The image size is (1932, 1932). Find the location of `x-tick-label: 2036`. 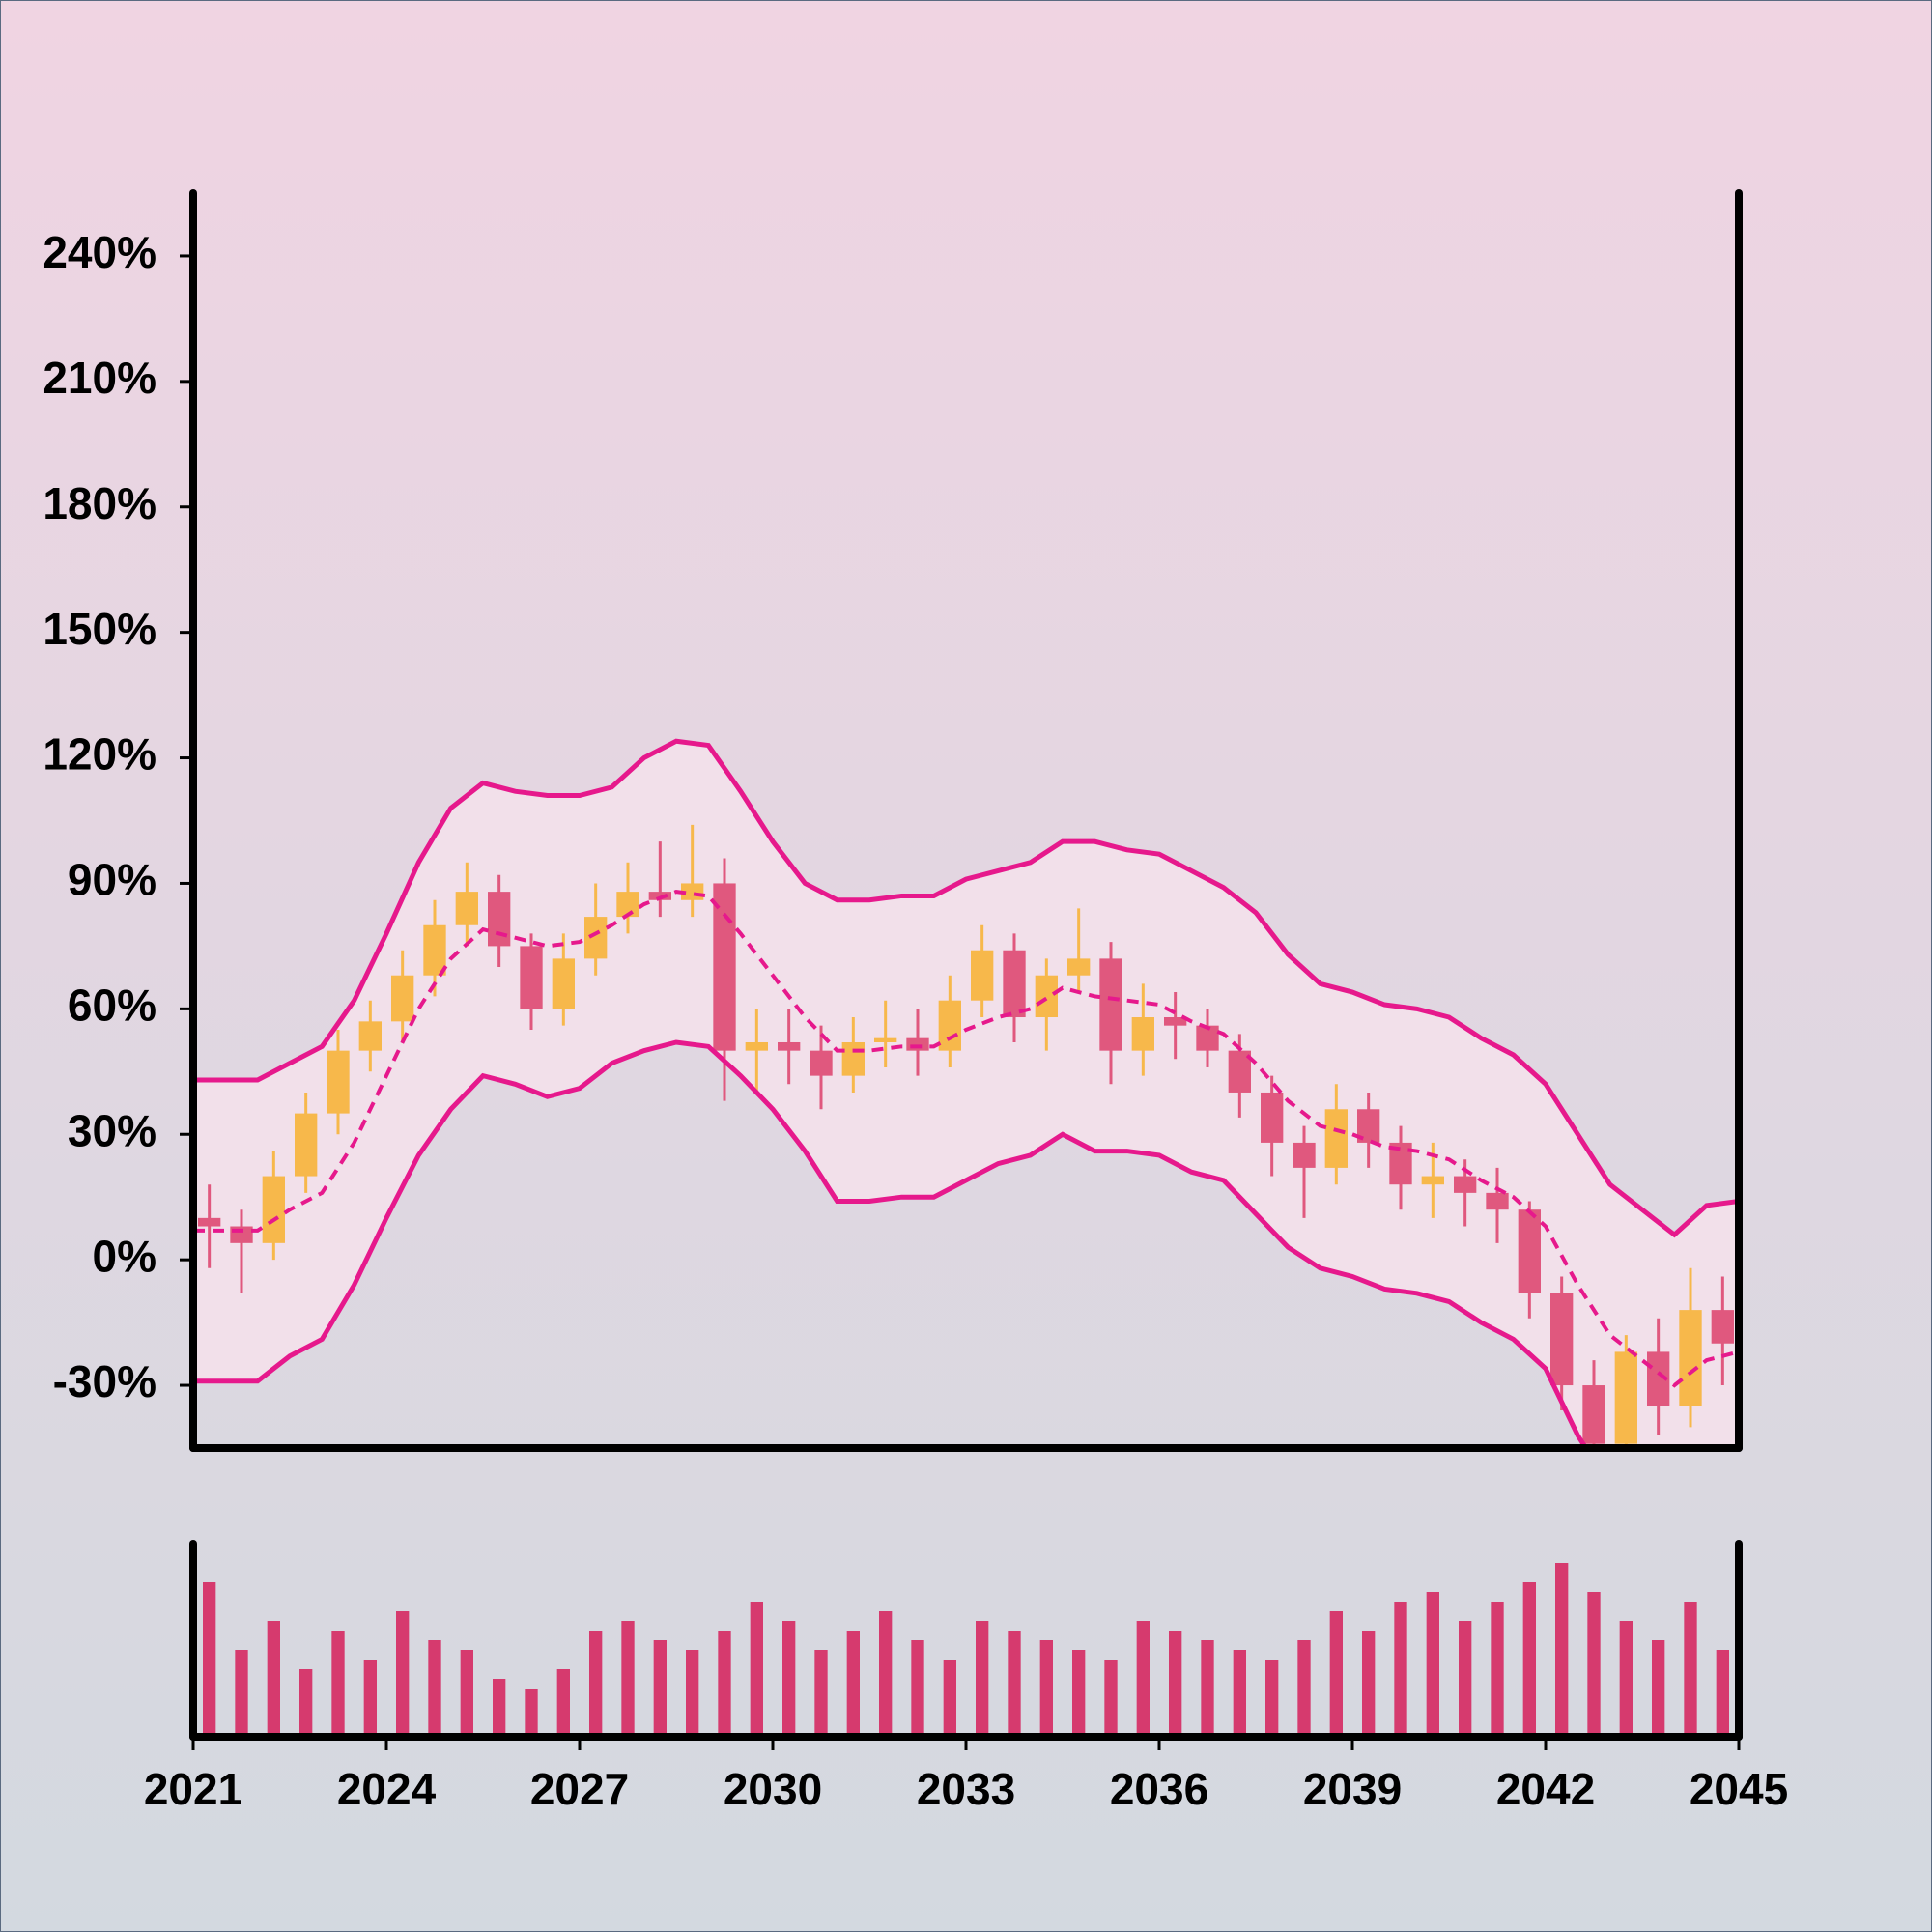

x-tick-label: 2036 is located at coordinates (1159, 1789).